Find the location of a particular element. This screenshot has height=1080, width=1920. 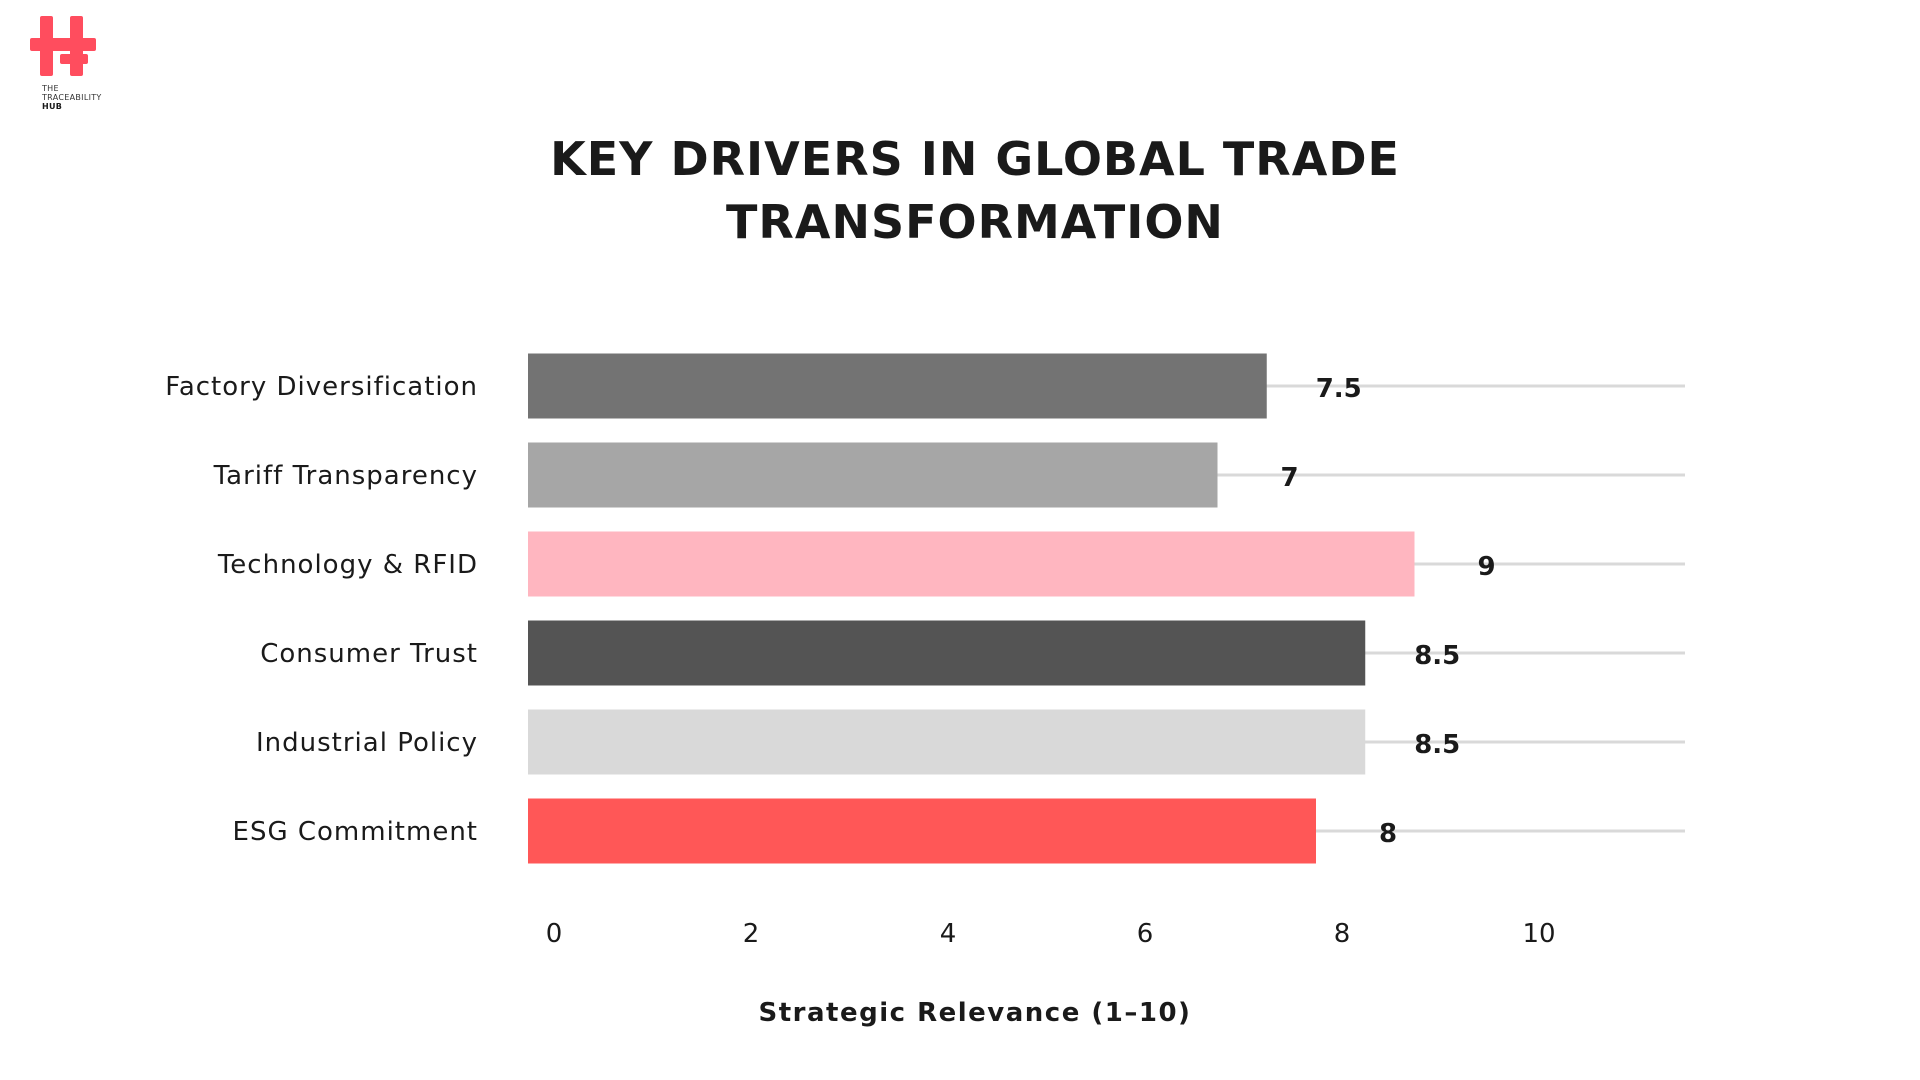

value-label: 7.5 is located at coordinates (1339, 389).